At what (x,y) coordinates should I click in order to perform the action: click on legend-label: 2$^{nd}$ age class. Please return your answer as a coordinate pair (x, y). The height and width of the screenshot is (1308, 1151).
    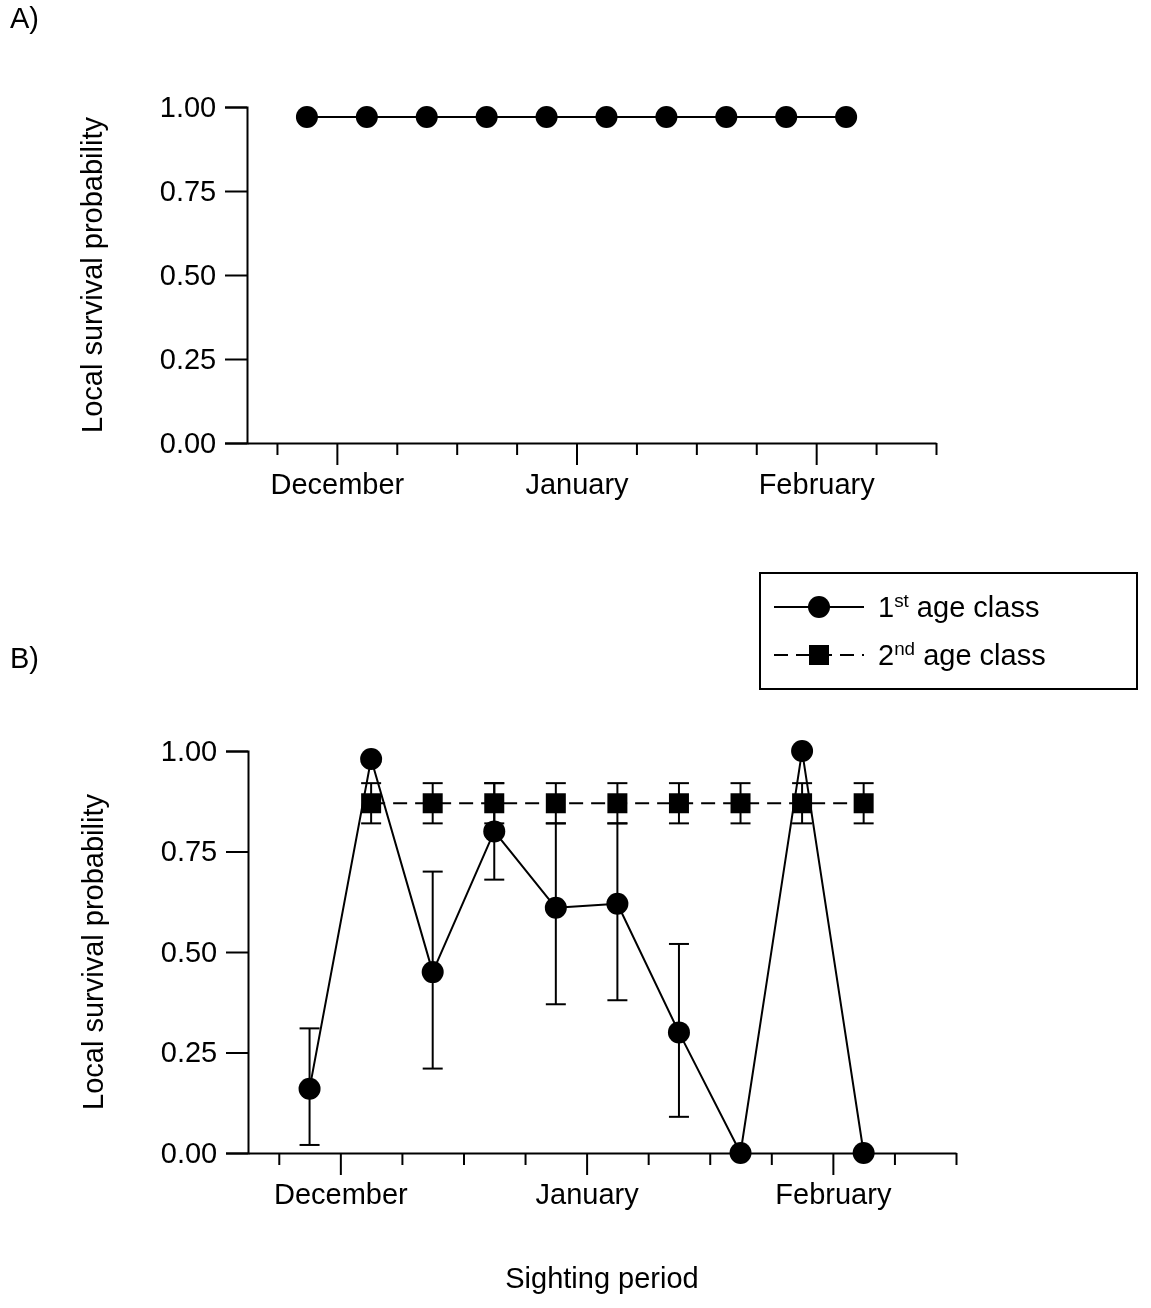
    Looking at the image, I should click on (962, 654).